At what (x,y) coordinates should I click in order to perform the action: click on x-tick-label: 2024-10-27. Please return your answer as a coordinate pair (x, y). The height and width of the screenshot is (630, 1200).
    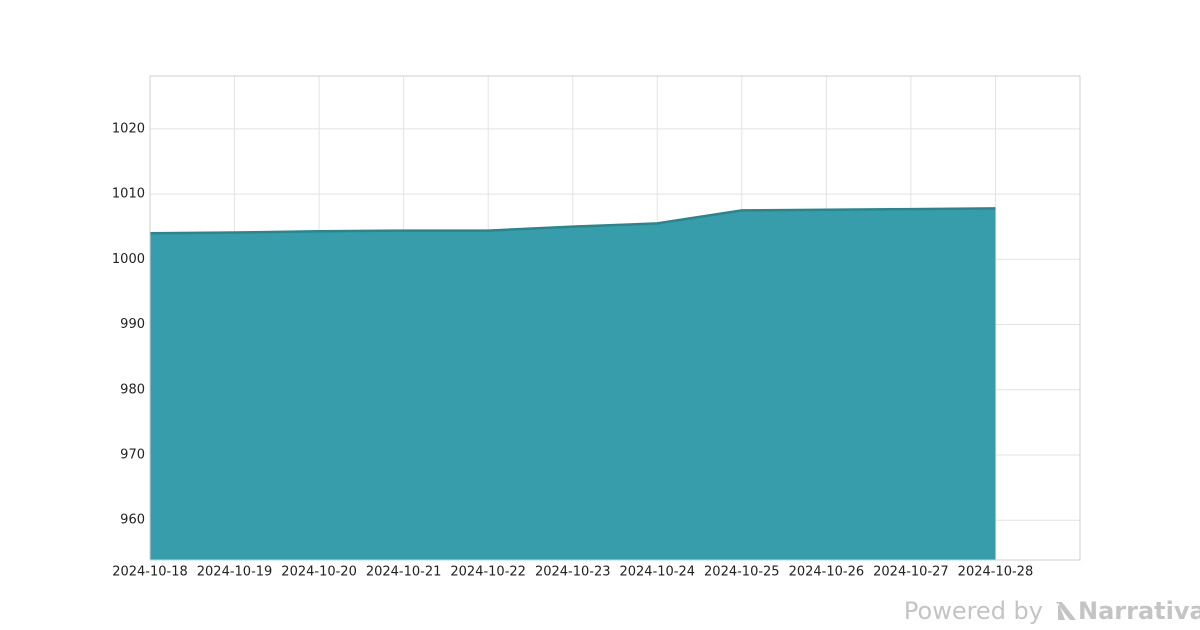
    Looking at the image, I should click on (911, 572).